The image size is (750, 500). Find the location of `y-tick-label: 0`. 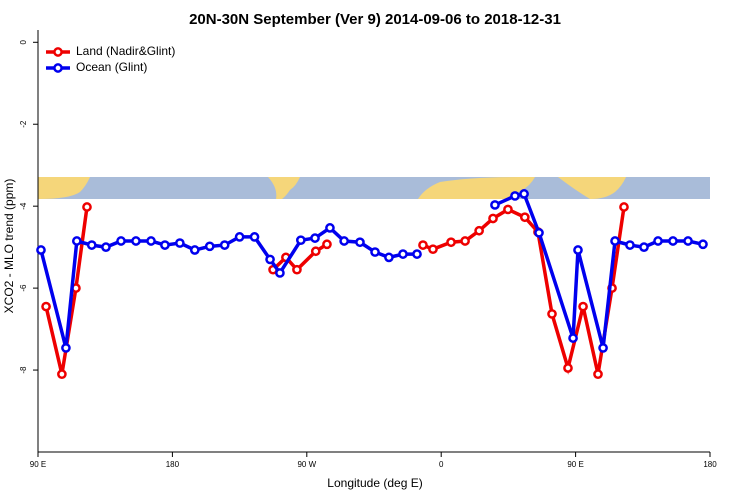

y-tick-label: 0 is located at coordinates (23, 42).